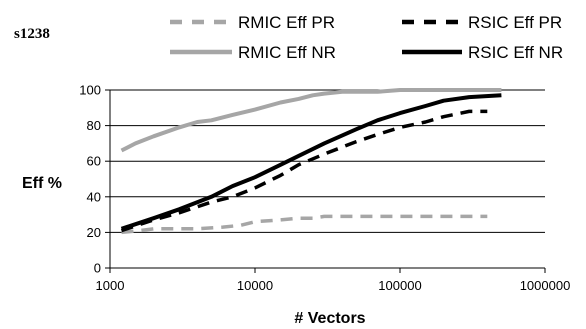  What do you see at coordinates (255, 285) in the screenshot?
I see `x-tick-label-1: 10000` at bounding box center [255, 285].